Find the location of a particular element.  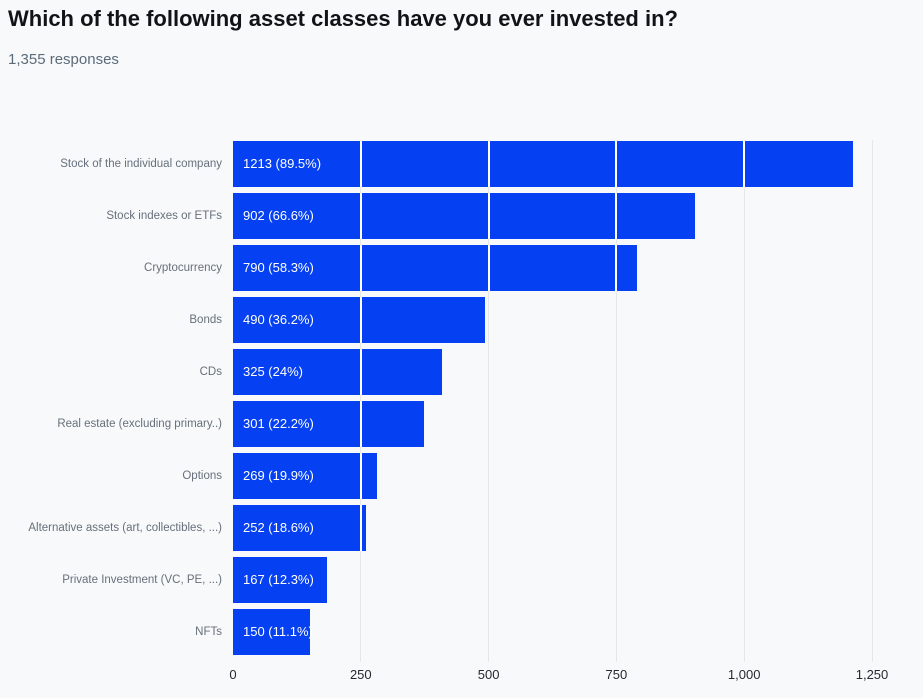

bar: 902 (66.6%) is located at coordinates (464, 216).